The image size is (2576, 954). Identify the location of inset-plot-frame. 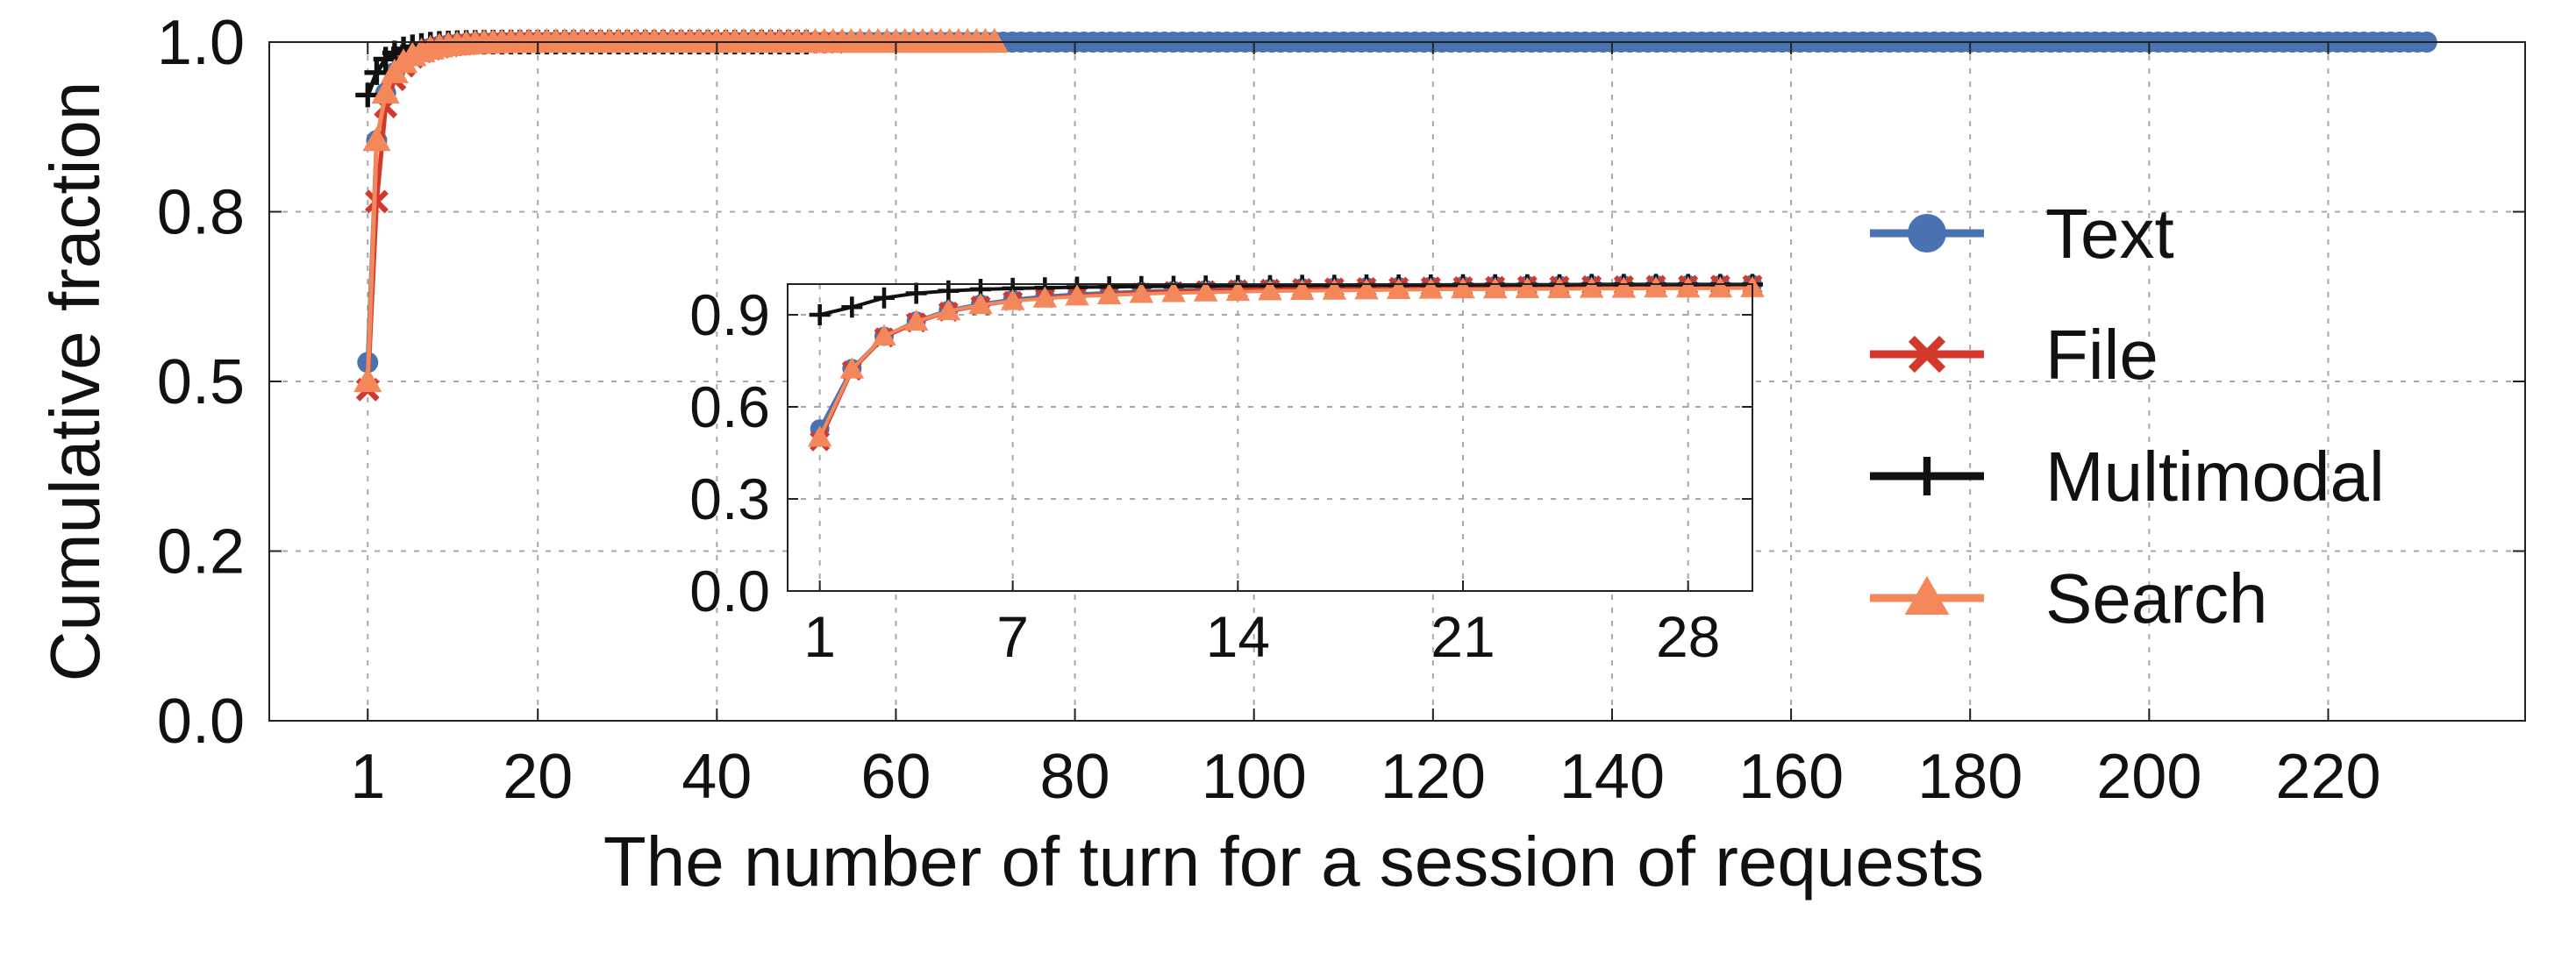
(1270, 437).